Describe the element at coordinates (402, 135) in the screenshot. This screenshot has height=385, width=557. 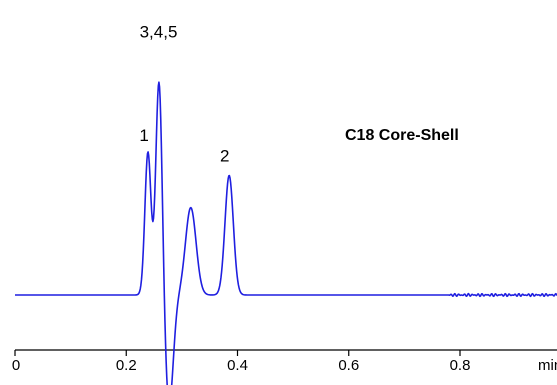
I see `chart-title: C18 Core-Shell` at that location.